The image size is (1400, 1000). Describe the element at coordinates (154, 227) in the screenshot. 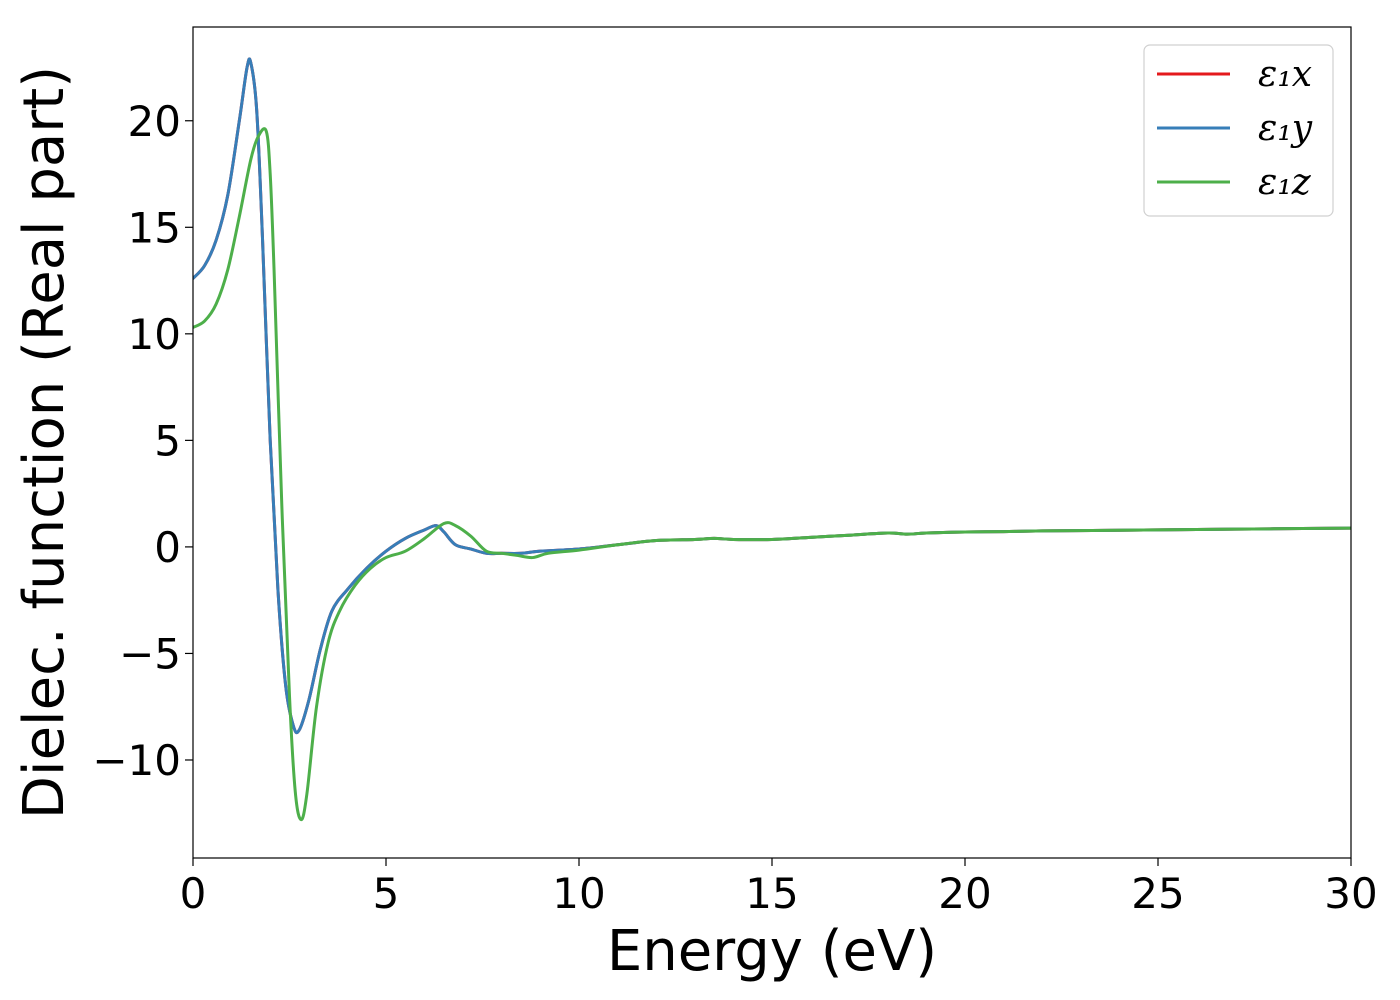

I see `y-tick-label: 15` at that location.